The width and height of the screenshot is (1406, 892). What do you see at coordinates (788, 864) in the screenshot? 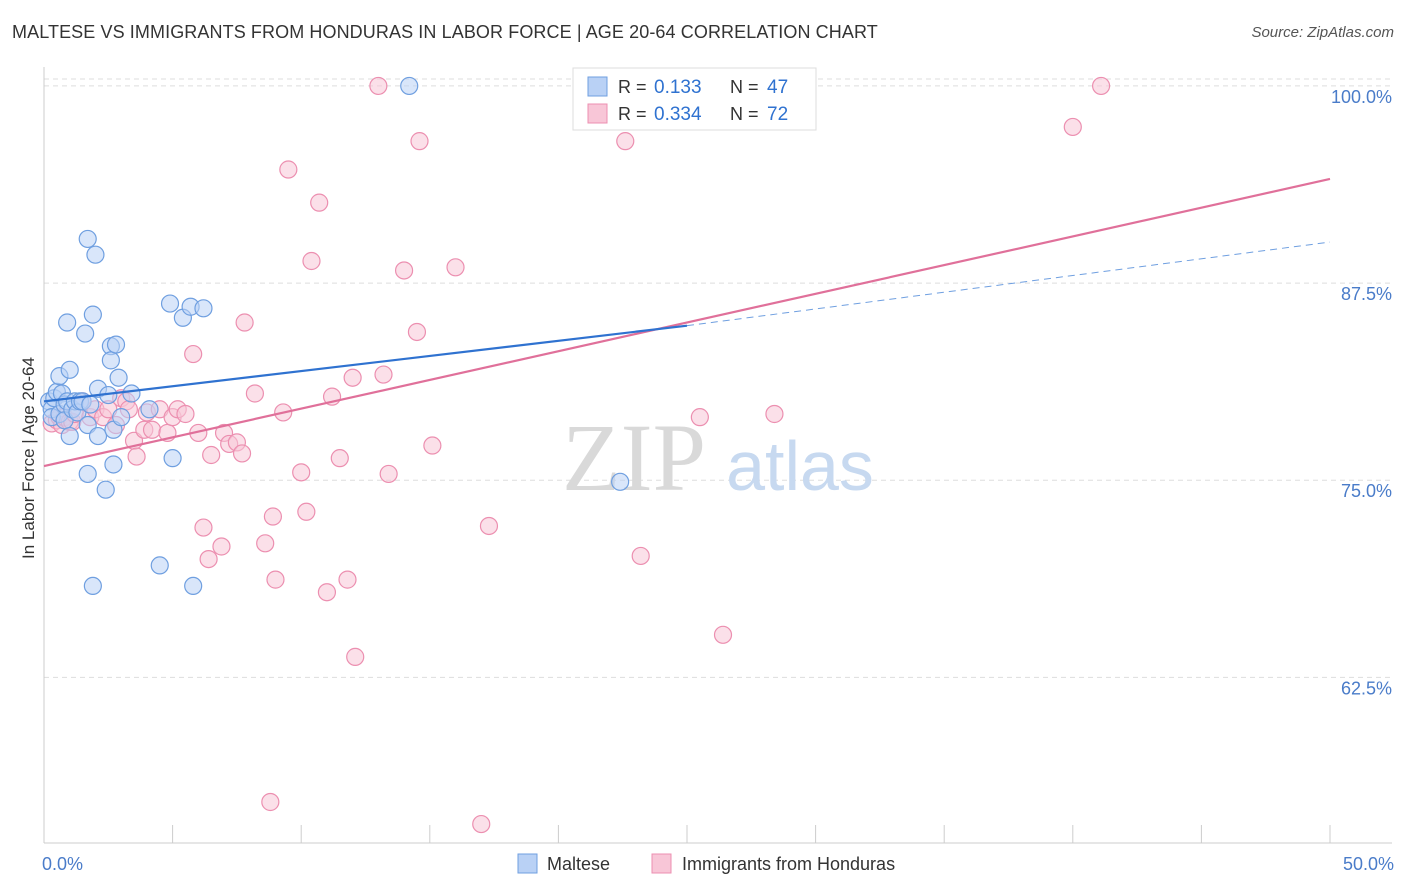
I see `legend-label-honduras: Immigrants from Honduras` at bounding box center [788, 864].